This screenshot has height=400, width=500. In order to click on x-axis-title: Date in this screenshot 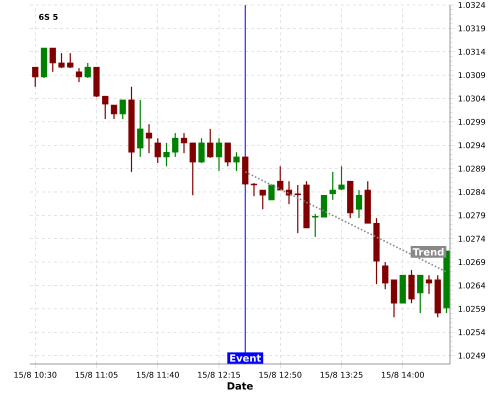, I will do `click(240, 386)`.